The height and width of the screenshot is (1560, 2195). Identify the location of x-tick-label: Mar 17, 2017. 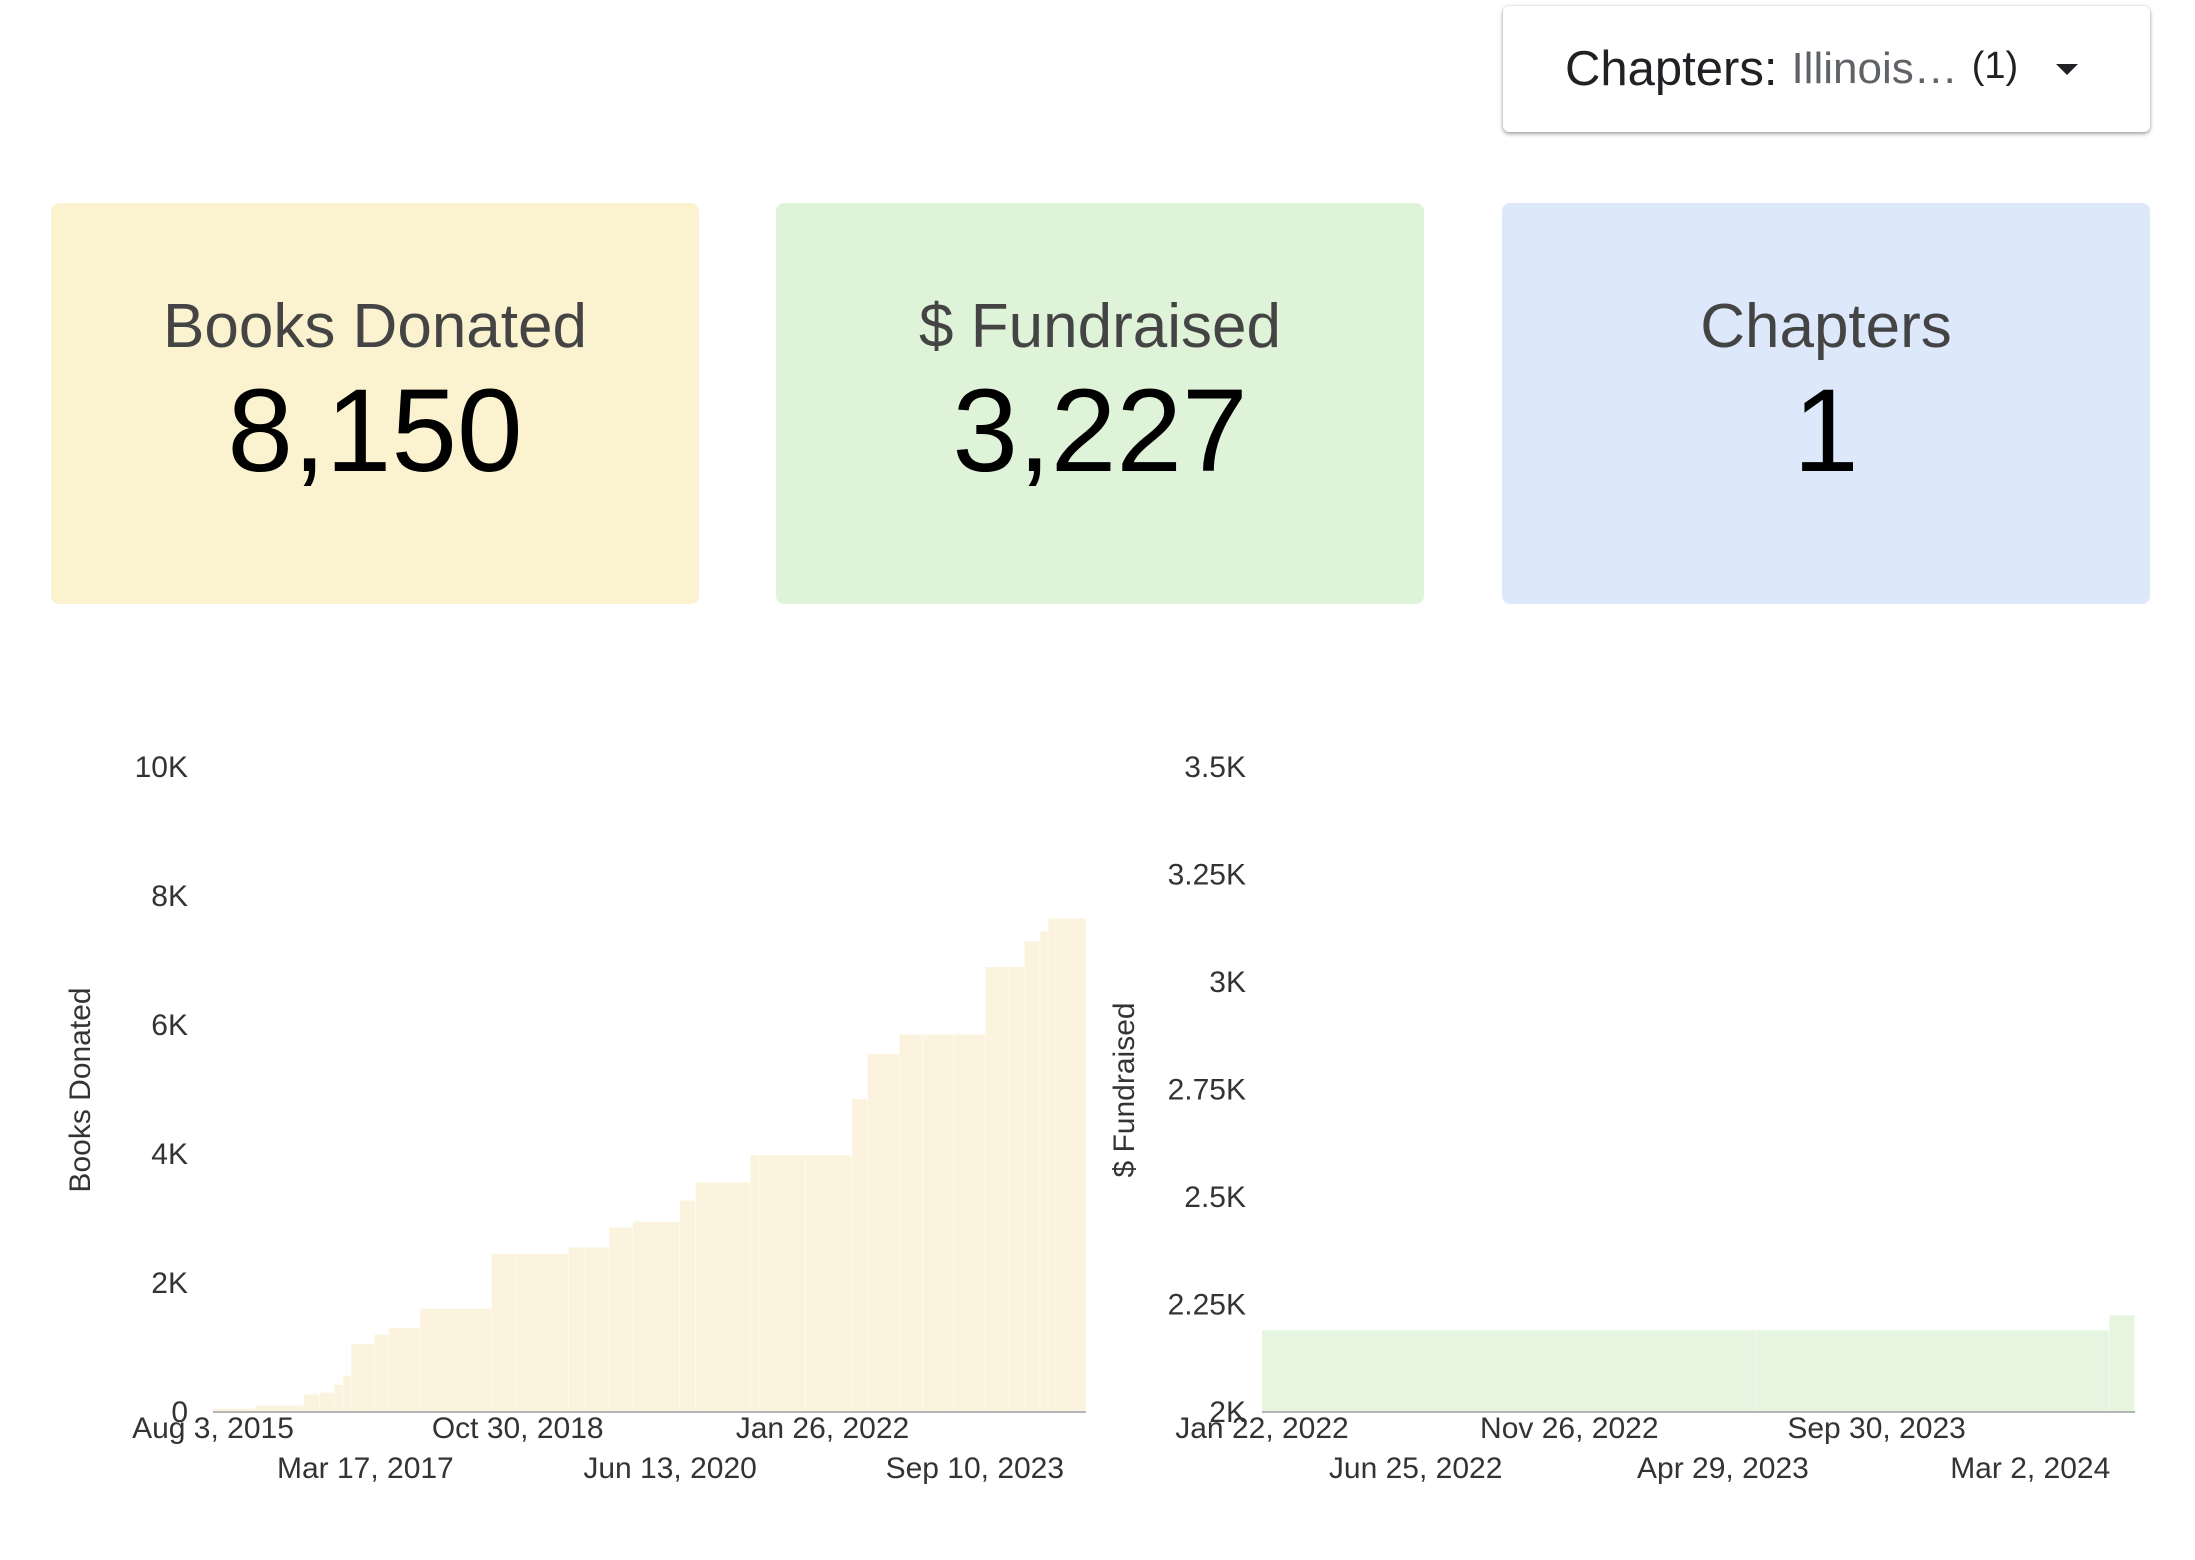
(365, 1468).